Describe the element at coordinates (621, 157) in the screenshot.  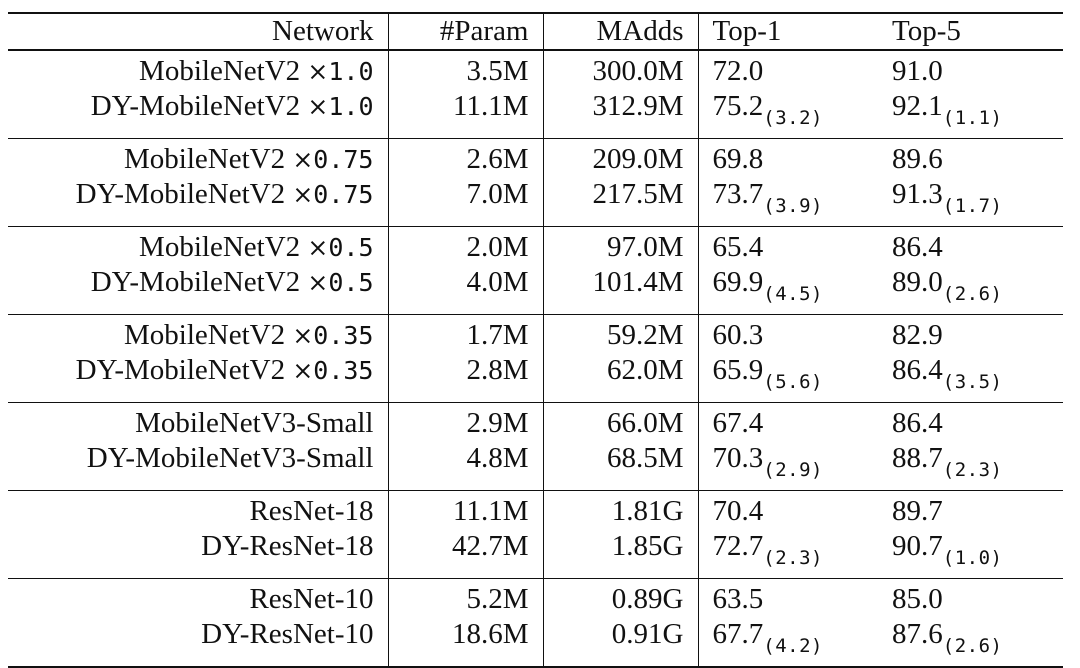
I see `cell-madds: 209.0M` at that location.